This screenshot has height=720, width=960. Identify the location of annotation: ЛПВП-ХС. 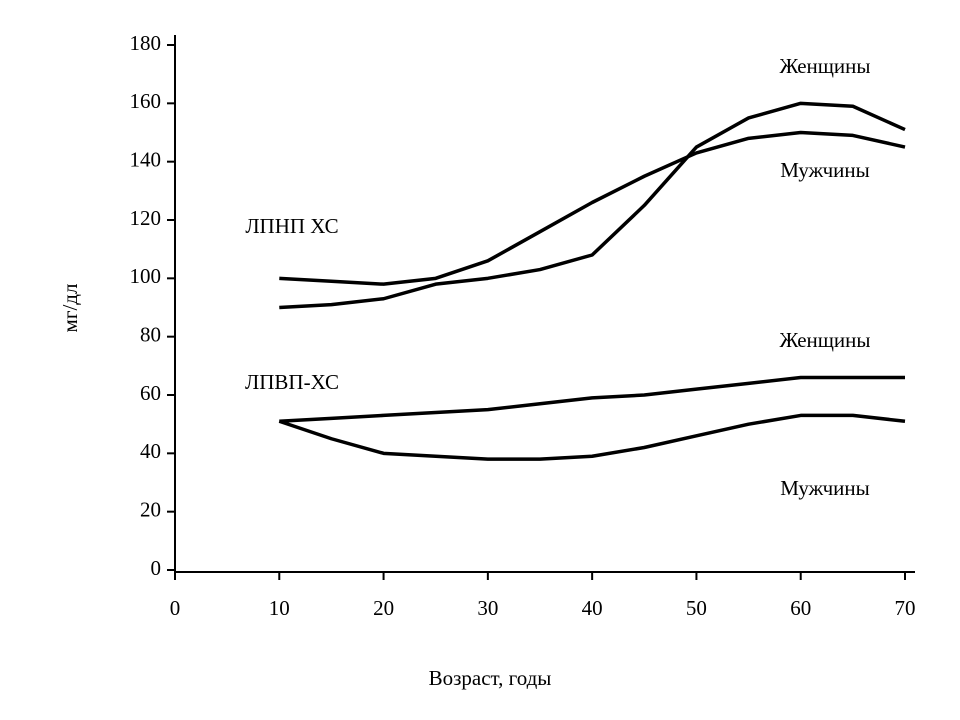
(292, 382).